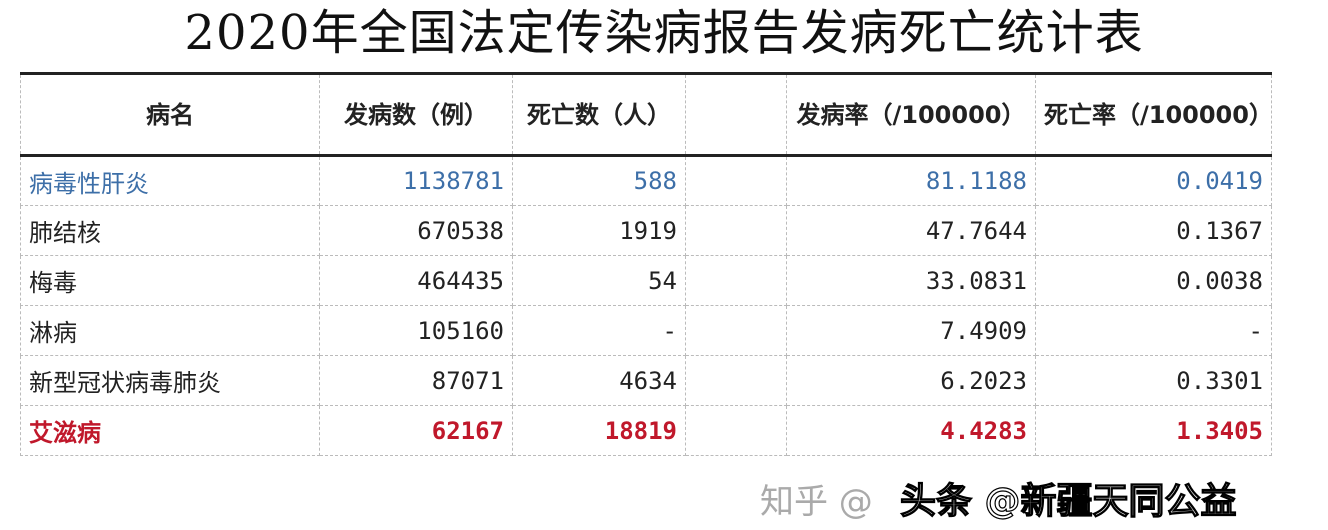  I want to click on disease-name-cell: 肺结核, so click(170, 230).